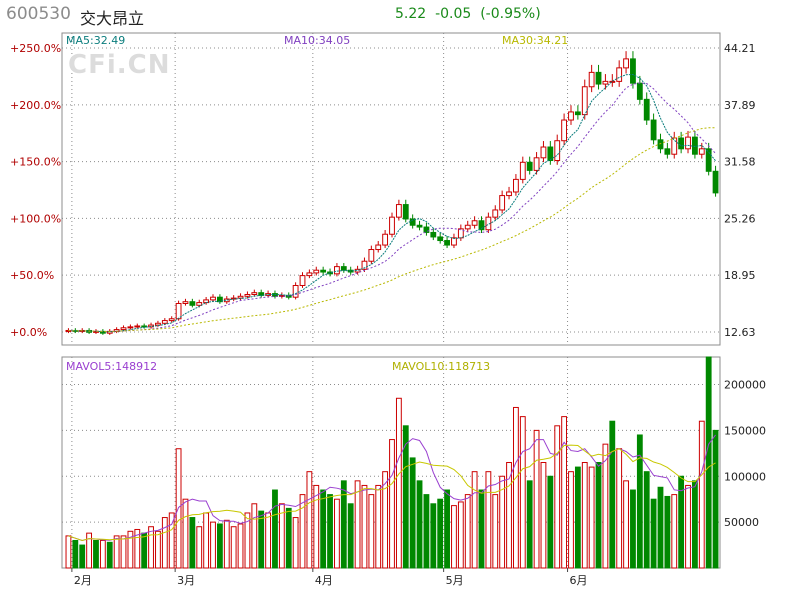 Image resolution: width=800 pixels, height=600 pixels. What do you see at coordinates (186, 580) in the screenshot?
I see `month-label: 3月` at bounding box center [186, 580].